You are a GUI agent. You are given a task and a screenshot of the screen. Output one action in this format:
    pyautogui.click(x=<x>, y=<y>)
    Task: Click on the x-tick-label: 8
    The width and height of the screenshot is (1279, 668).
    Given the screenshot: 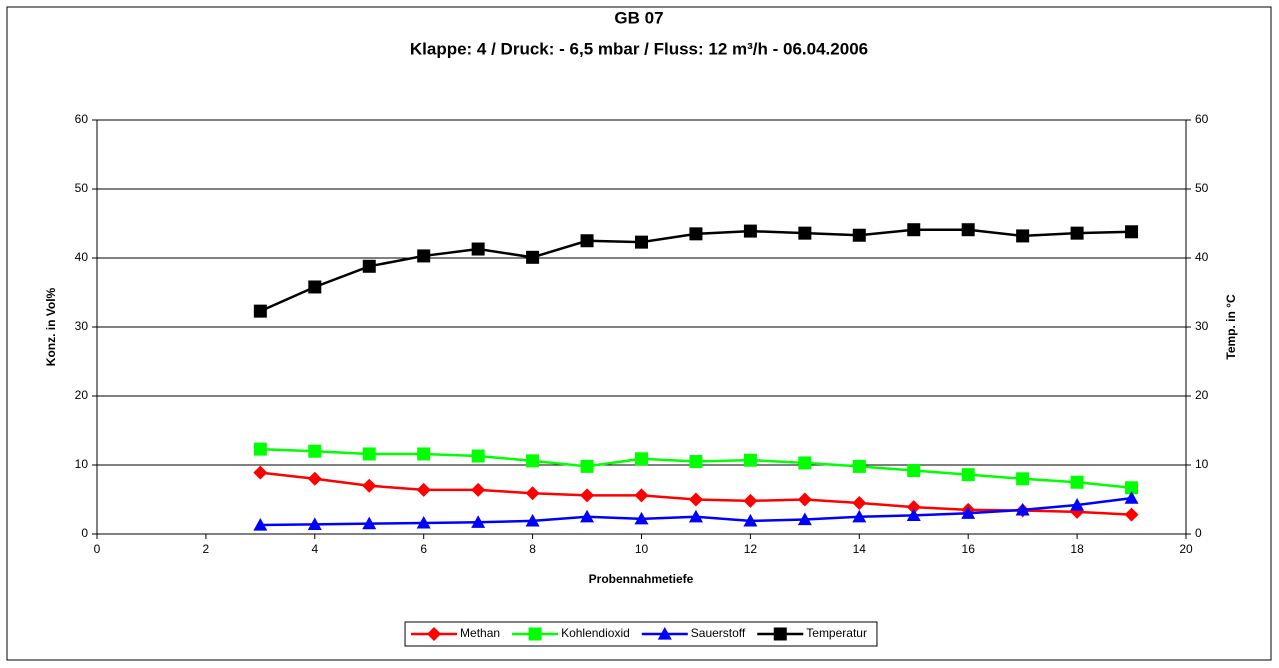 What is the action you would take?
    pyautogui.click(x=532, y=549)
    